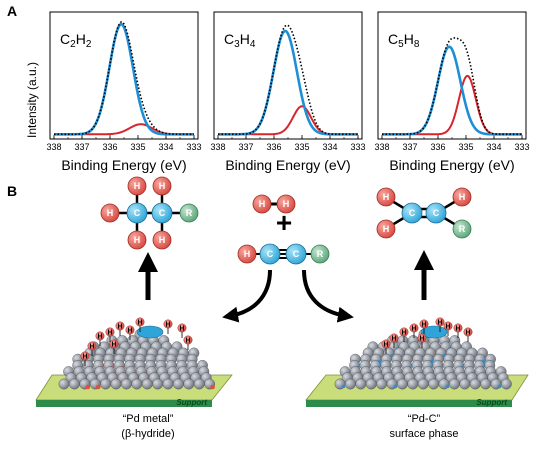 The height and width of the screenshot is (450, 559). Describe the element at coordinates (409, 147) in the screenshot. I see `x-tick-label: 337` at that location.